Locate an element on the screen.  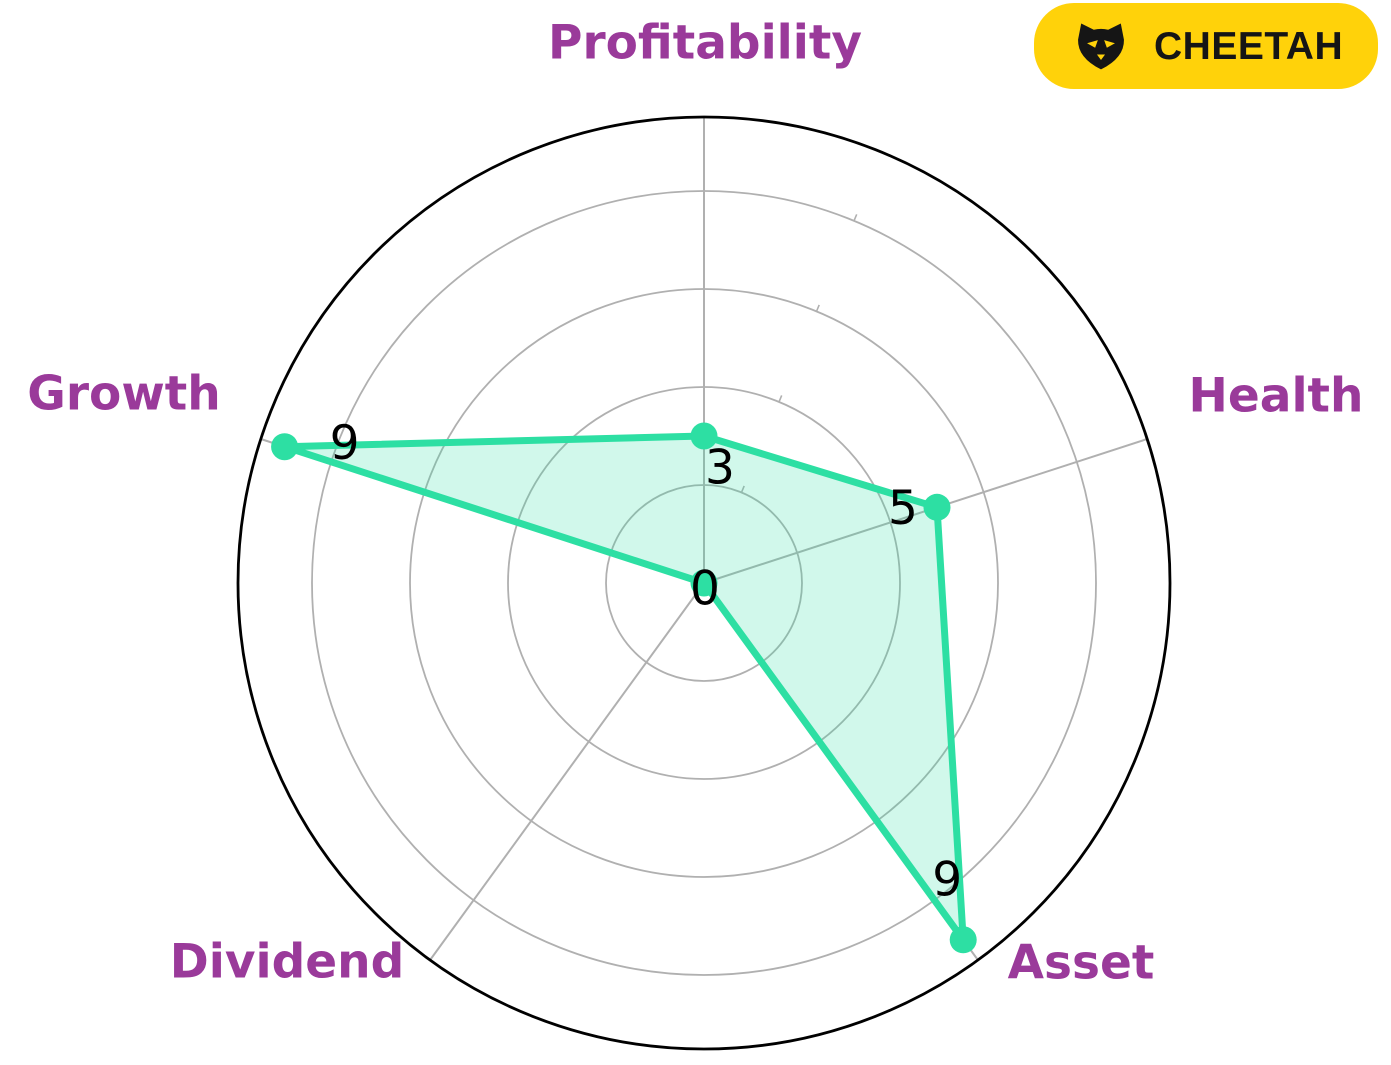
axis-label-health: Health is located at coordinates (1276, 396).